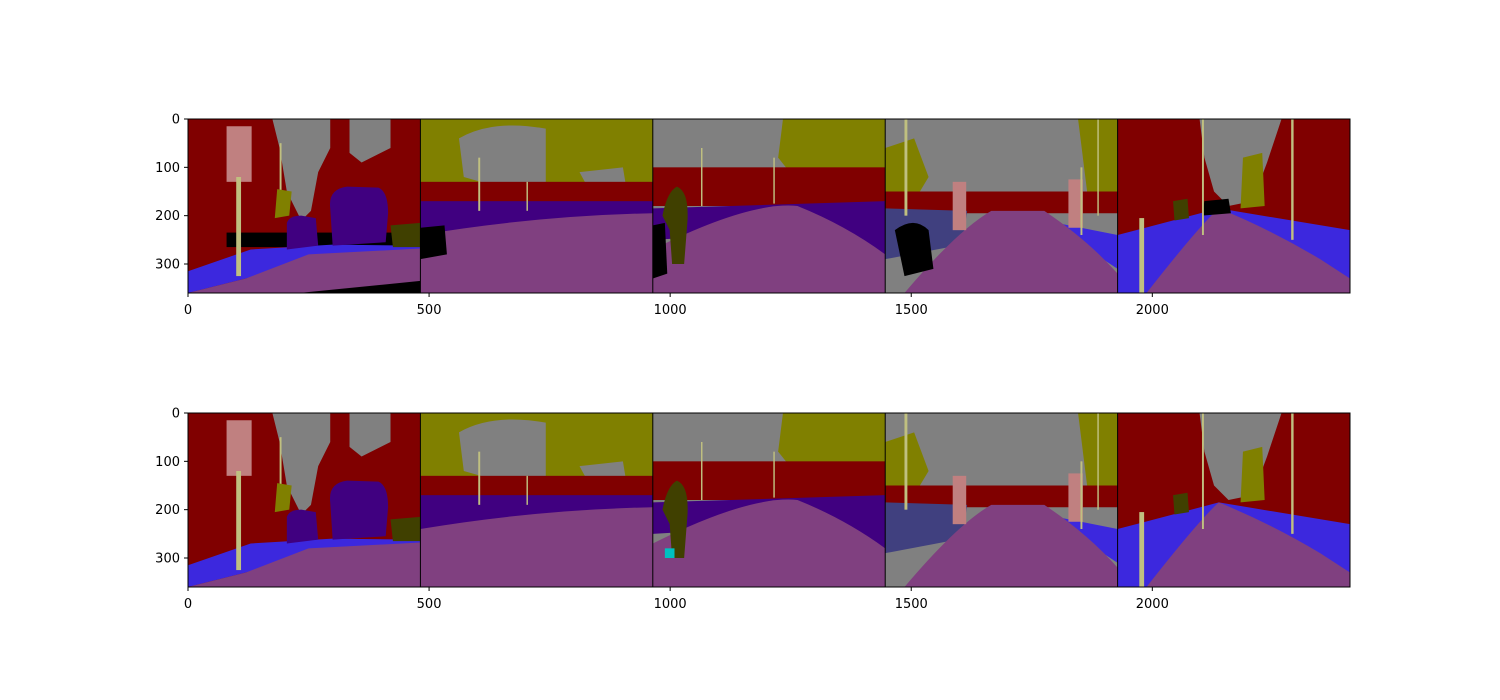 The height and width of the screenshot is (700, 1500). What do you see at coordinates (670, 604) in the screenshot?
I see `x-tick-label: 1000` at bounding box center [670, 604].